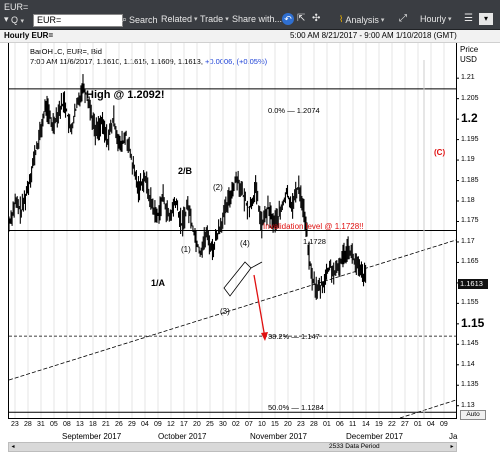  I want to click on price-tick: 1.19, so click(468, 160).